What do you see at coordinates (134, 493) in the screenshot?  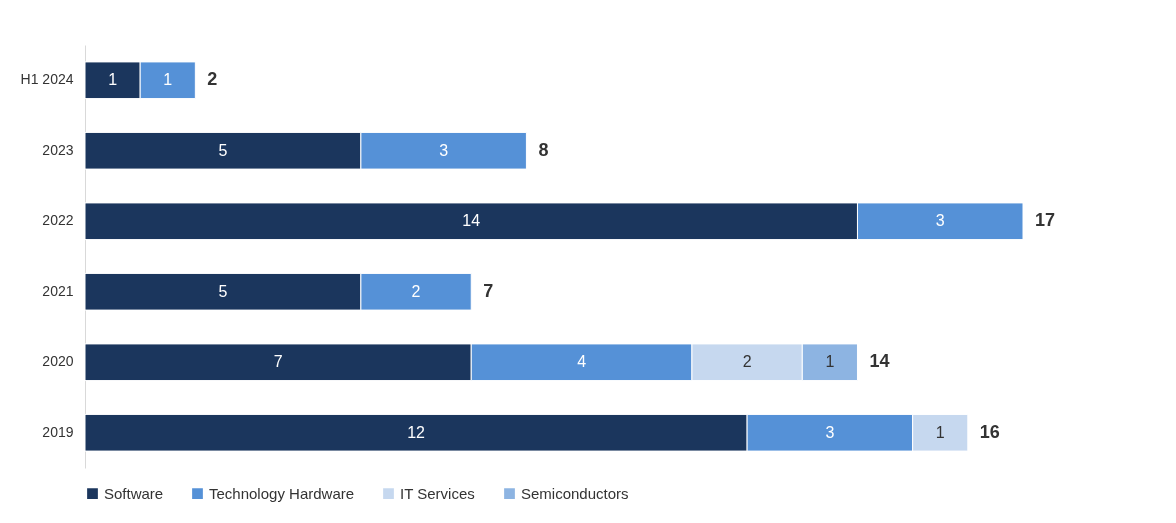 I see `legend-label: Software` at bounding box center [134, 493].